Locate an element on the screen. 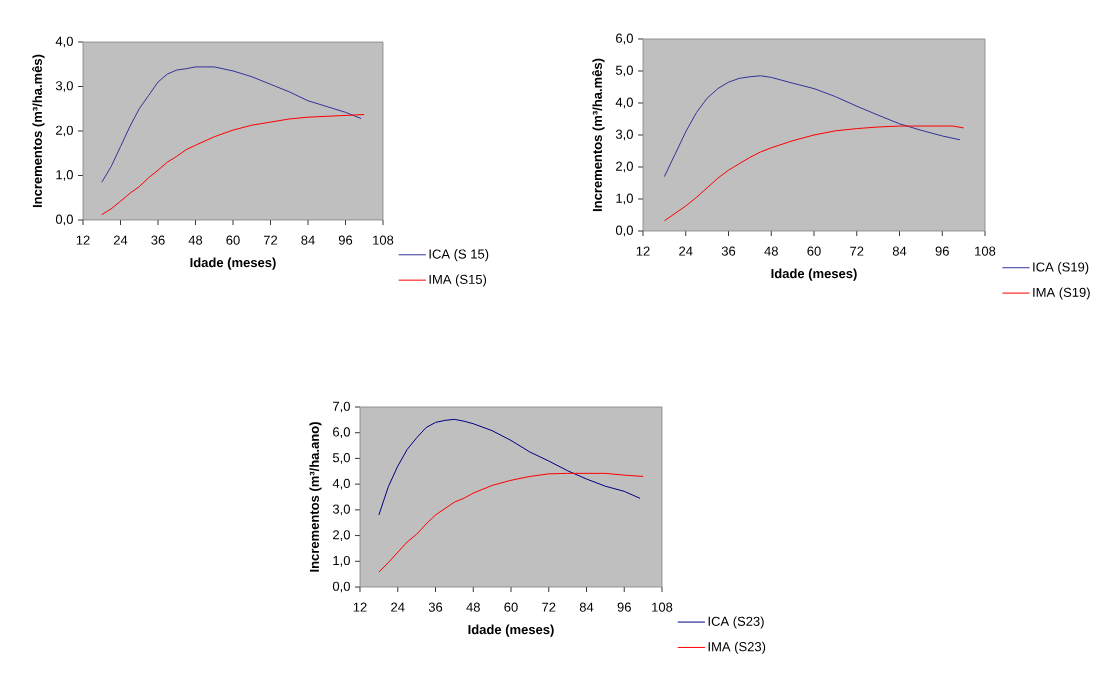  legend-label: IMA (S19) is located at coordinates (1061, 293).